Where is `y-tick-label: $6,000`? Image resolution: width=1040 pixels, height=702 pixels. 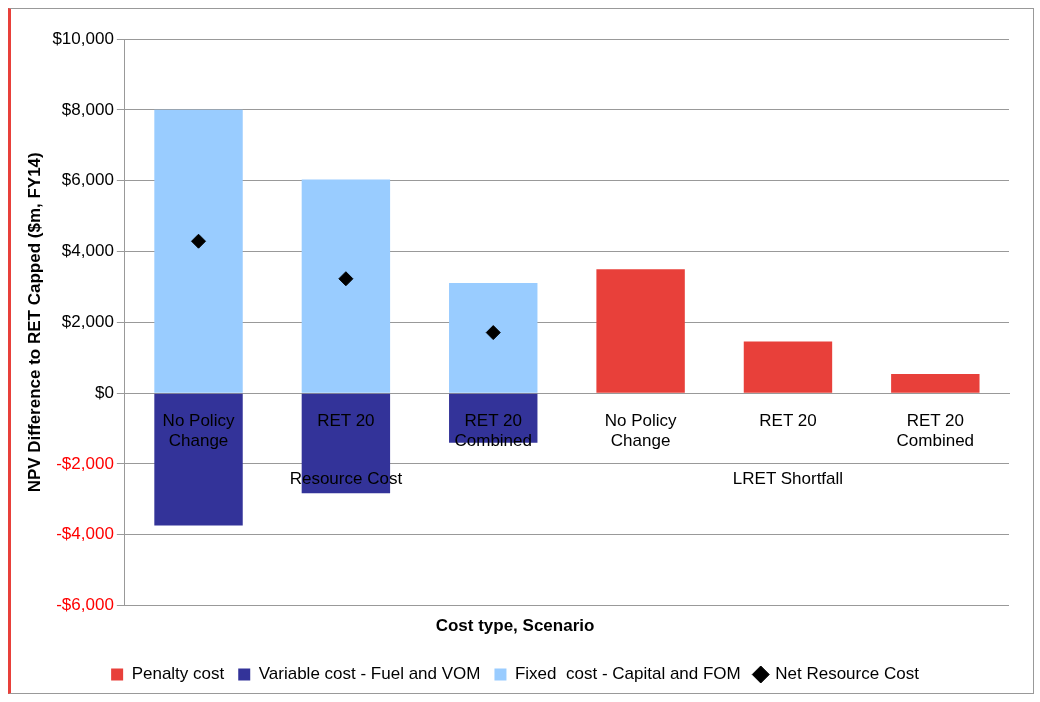
y-tick-label: $6,000 is located at coordinates (87, 180).